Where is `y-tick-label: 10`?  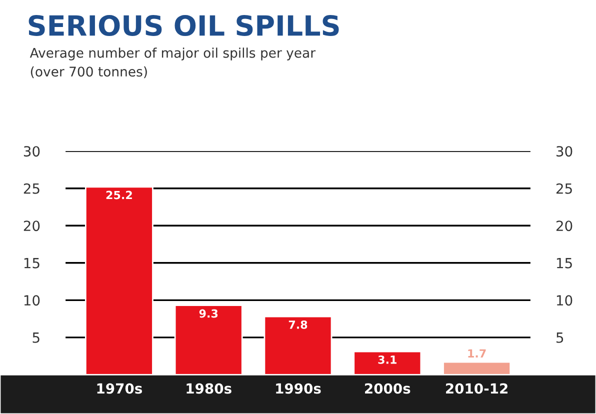 y-tick-label: 10 is located at coordinates (32, 300).